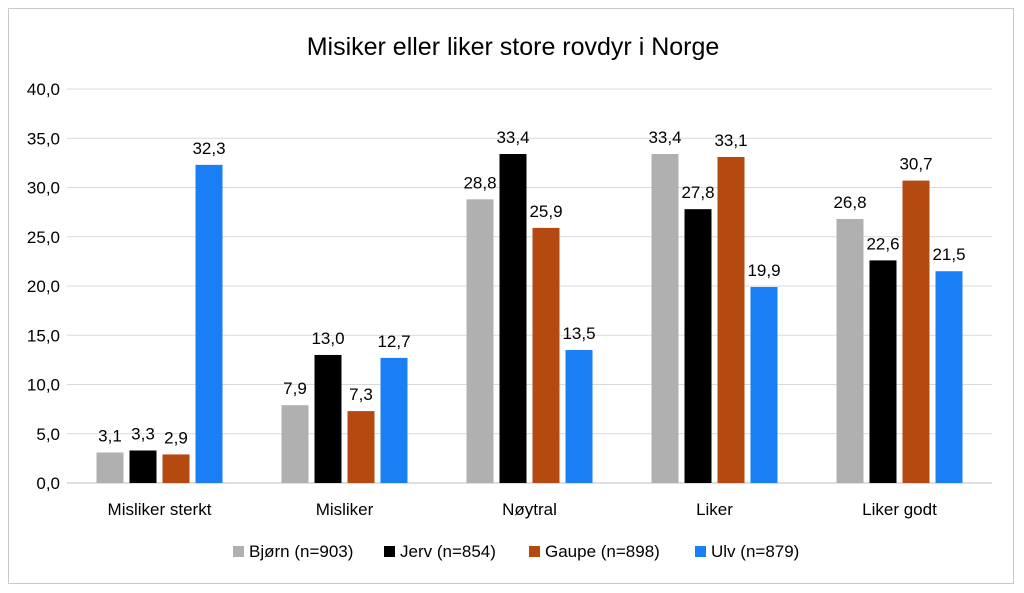  Describe the element at coordinates (48, 483) in the screenshot. I see `y-tick-label: 0,0` at that location.